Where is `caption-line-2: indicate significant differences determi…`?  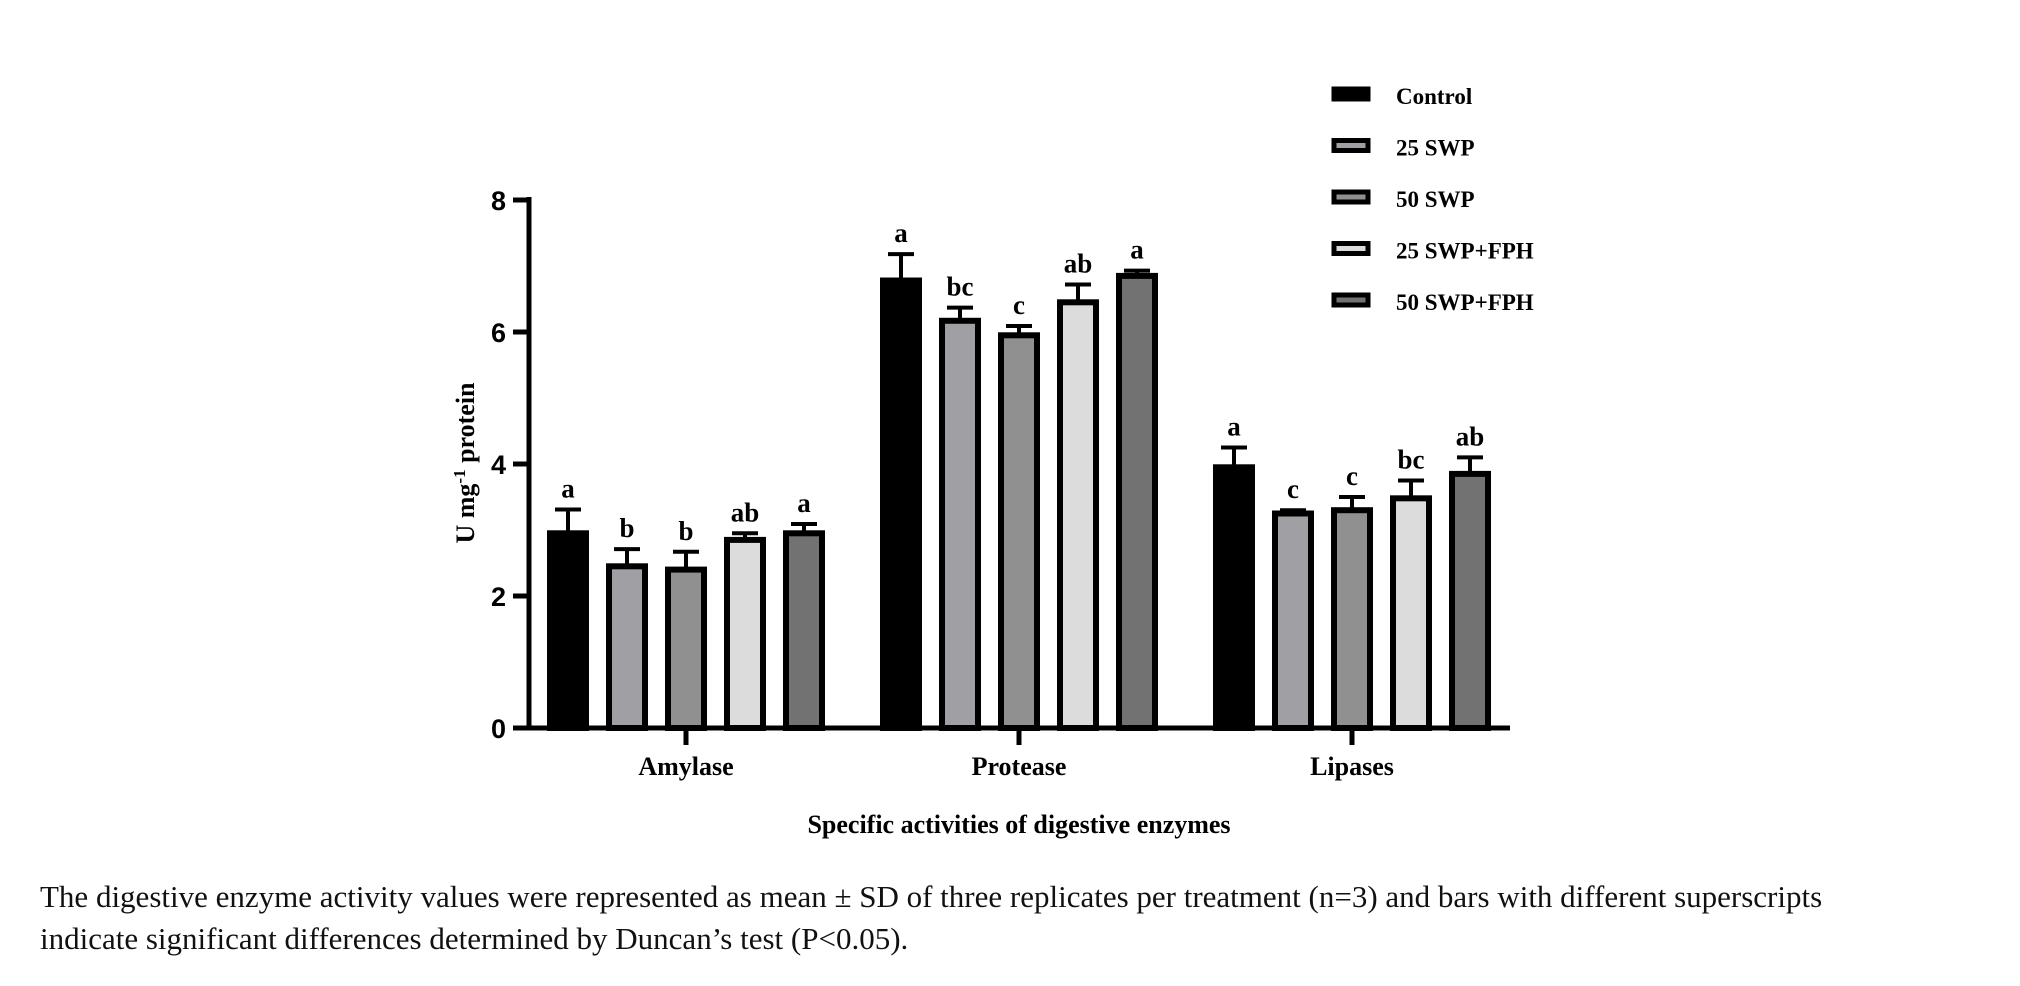 caption-line-2: indicate significant differences determi… is located at coordinates (474, 938).